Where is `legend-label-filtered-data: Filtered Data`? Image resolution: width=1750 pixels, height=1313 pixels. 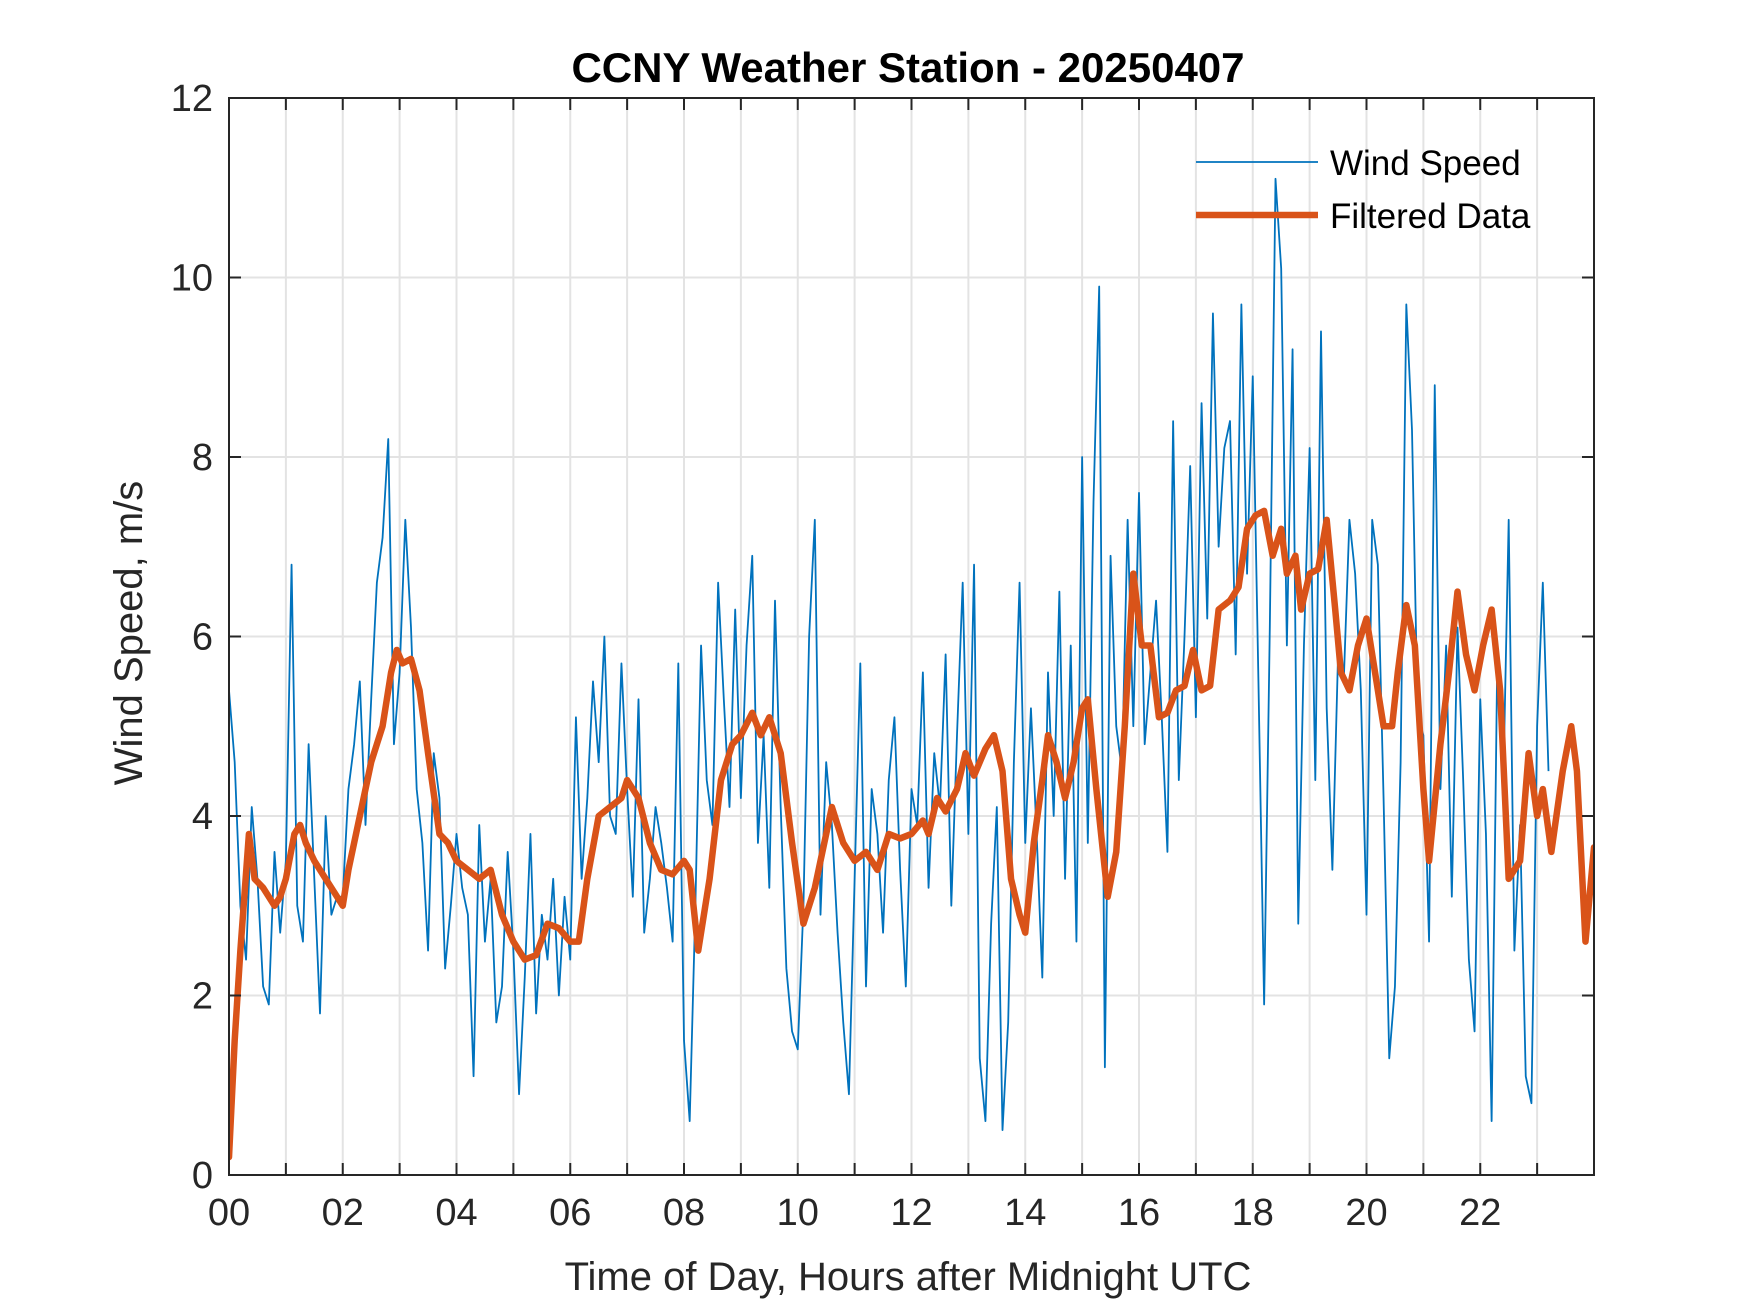 legend-label-filtered-data: Filtered Data is located at coordinates (1430, 216).